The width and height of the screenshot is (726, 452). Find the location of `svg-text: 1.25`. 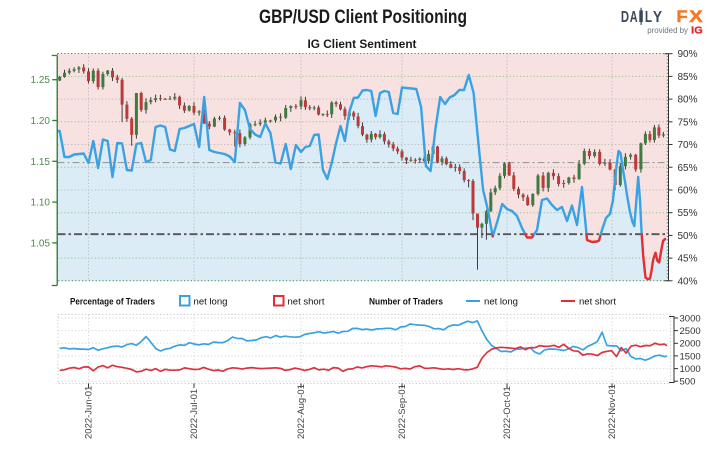

svg-text: 1.25 is located at coordinates (41, 80).